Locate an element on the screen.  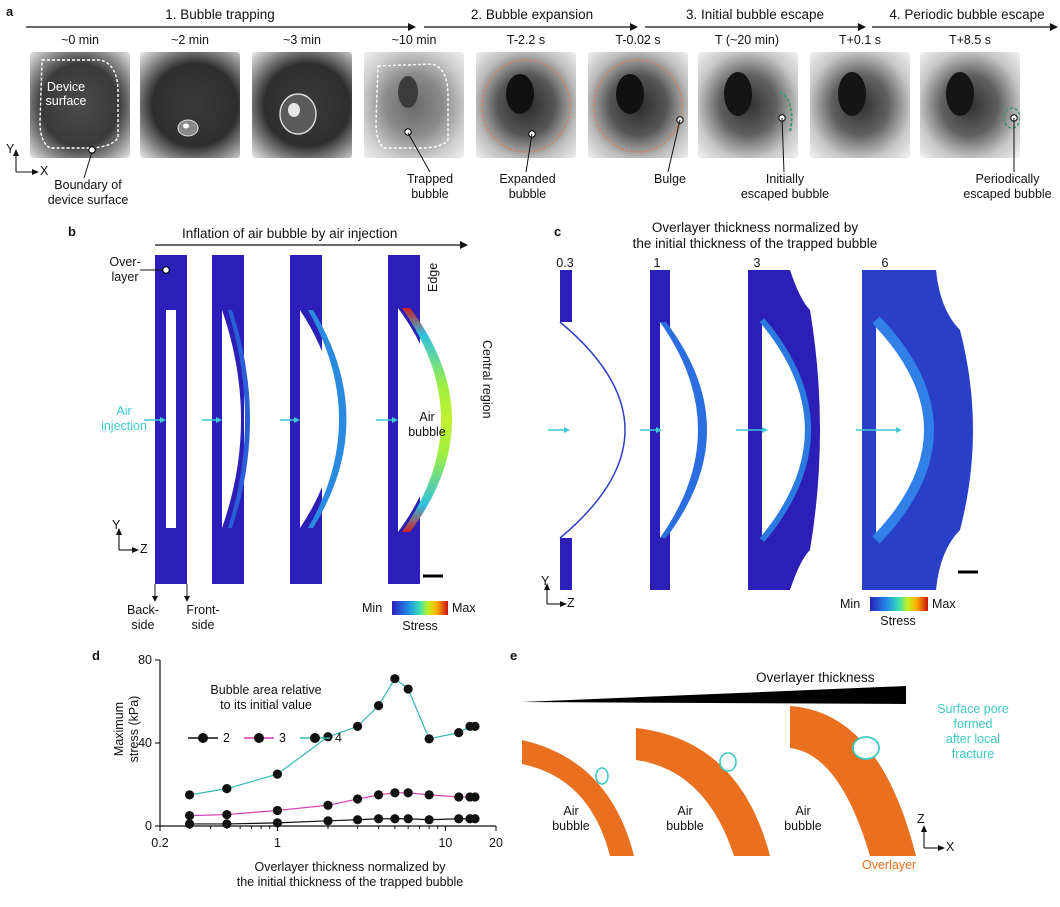
c-axis-z: Z is located at coordinates (571, 603).